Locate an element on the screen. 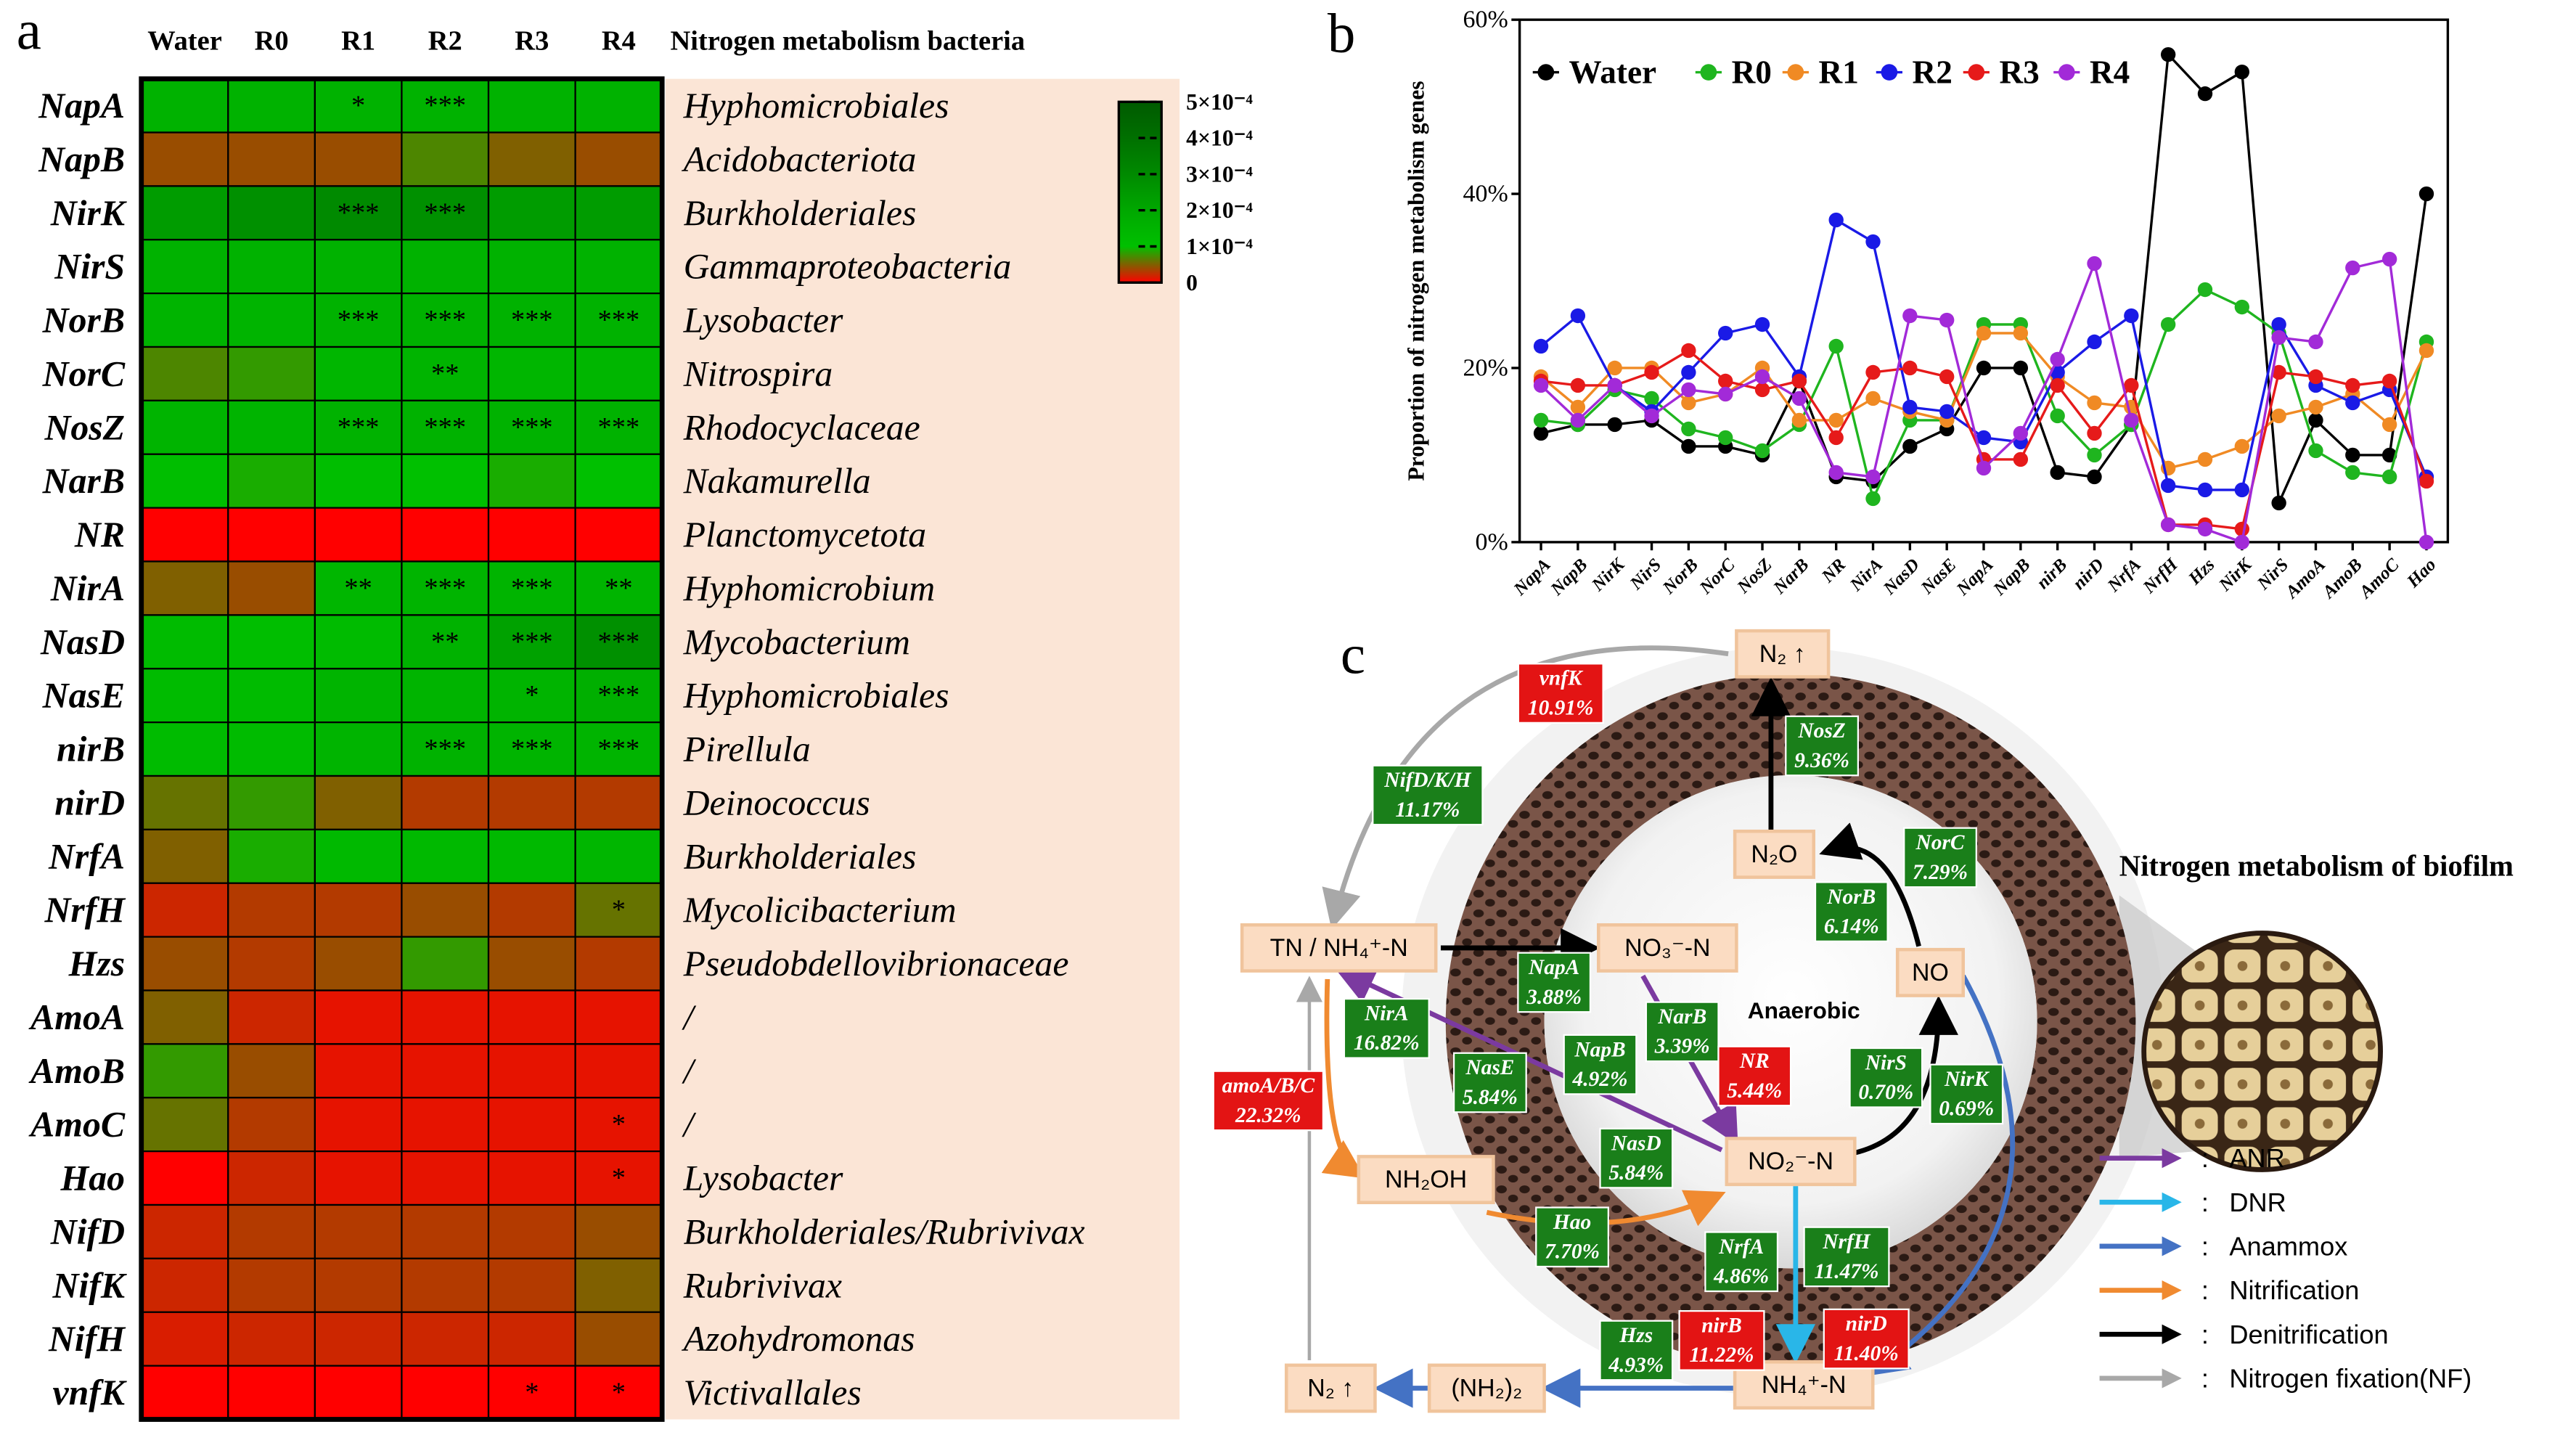 The height and width of the screenshot is (1435, 2576). x-tick-label: AmoB is located at coordinates (2342, 579).